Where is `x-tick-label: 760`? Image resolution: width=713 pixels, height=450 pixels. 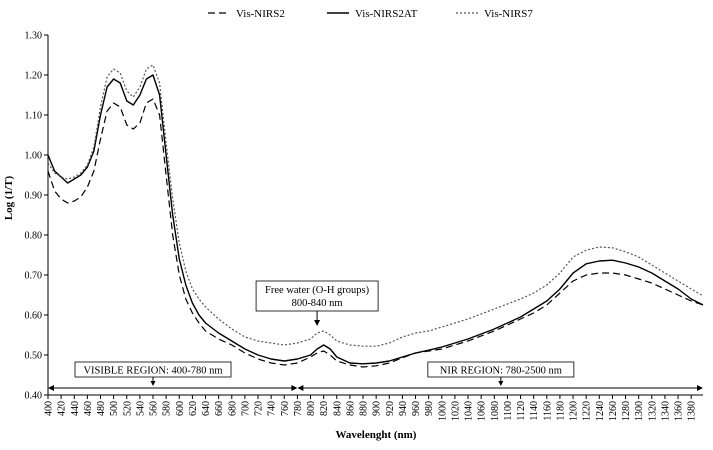 x-tick-label: 760 is located at coordinates (285, 408).